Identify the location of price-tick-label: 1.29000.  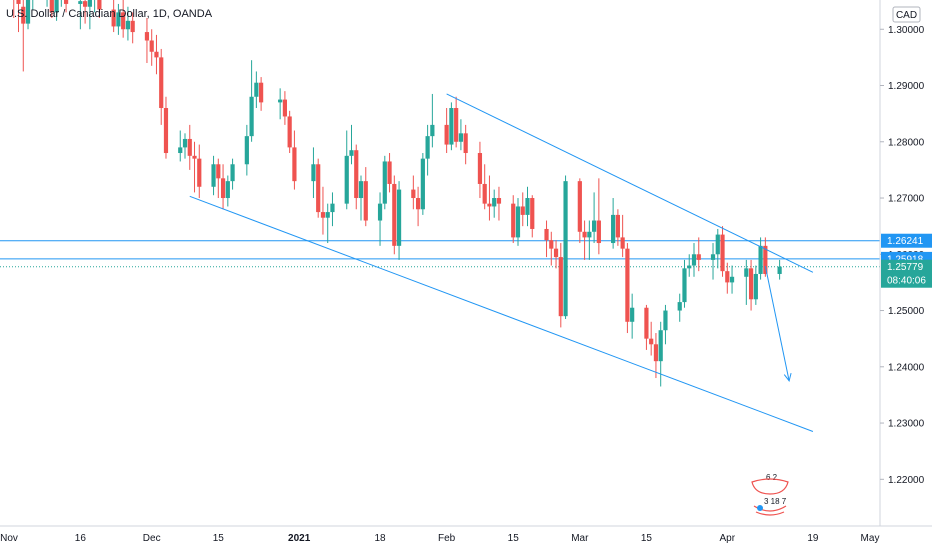
(906, 86).